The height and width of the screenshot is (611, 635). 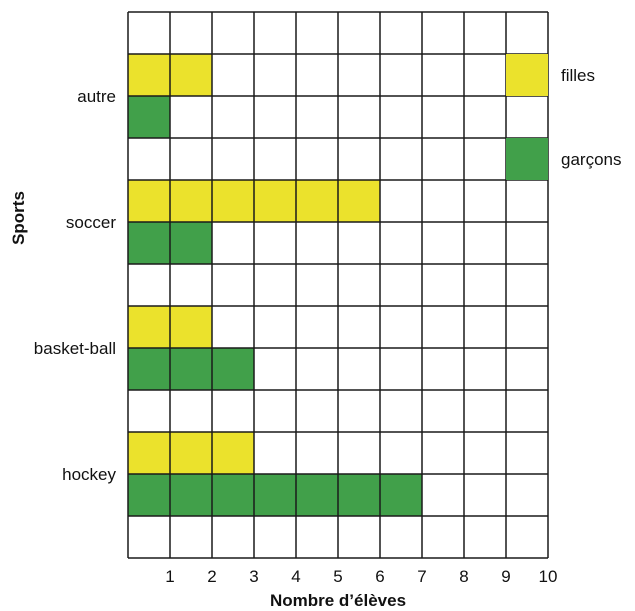 I want to click on bar-garçons-autre, so click(x=149, y=117).